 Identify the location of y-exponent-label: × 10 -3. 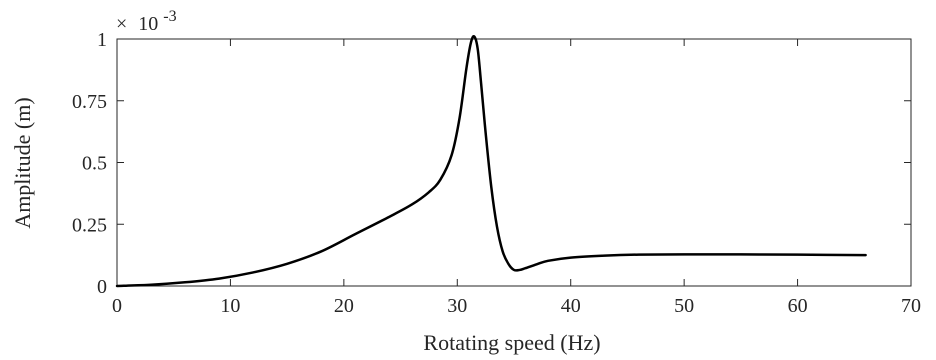
(146, 21).